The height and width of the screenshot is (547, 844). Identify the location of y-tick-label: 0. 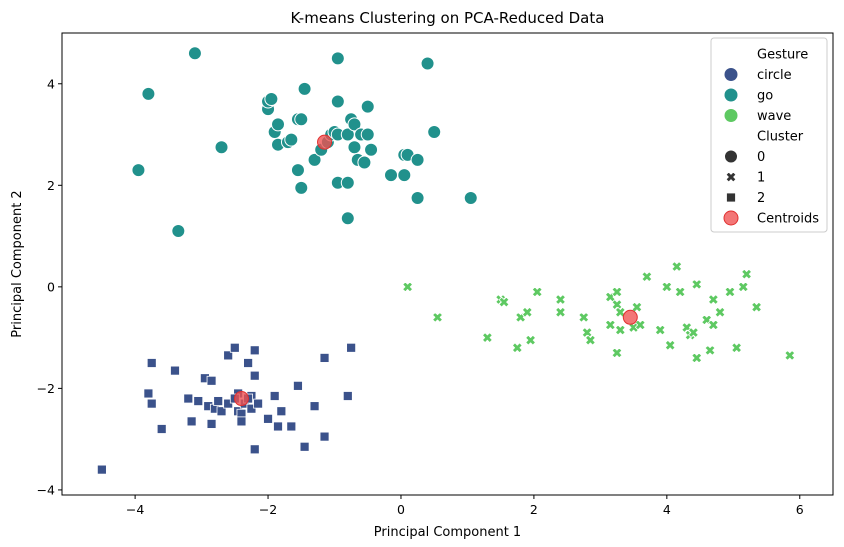
(51, 286).